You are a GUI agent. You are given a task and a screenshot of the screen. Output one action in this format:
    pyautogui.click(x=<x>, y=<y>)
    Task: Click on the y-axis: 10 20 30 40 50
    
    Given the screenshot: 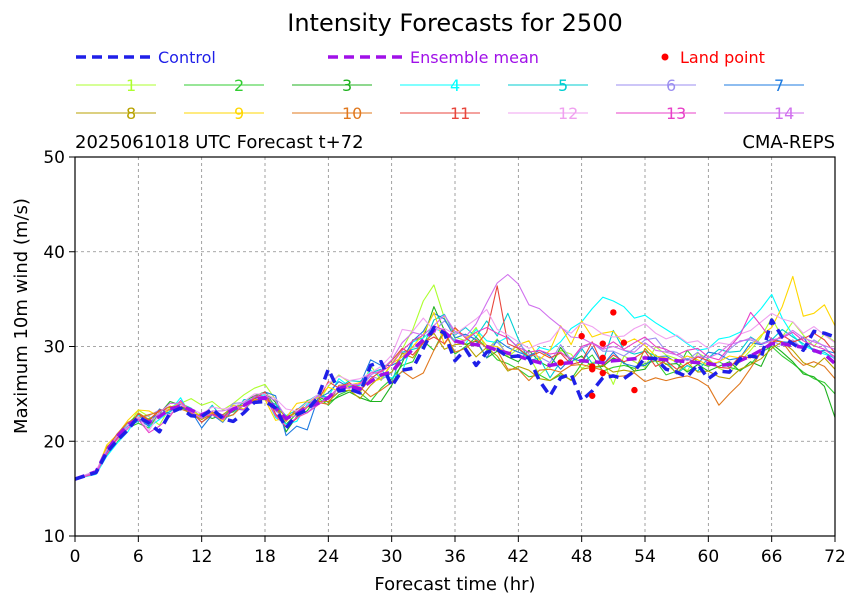 What is the action you would take?
    pyautogui.click(x=59, y=347)
    